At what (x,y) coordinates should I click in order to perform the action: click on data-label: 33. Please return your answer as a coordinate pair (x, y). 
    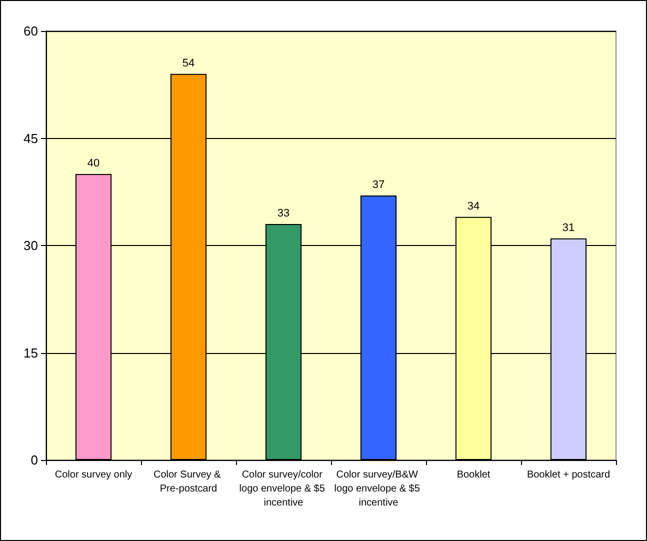
    Looking at the image, I should click on (283, 214).